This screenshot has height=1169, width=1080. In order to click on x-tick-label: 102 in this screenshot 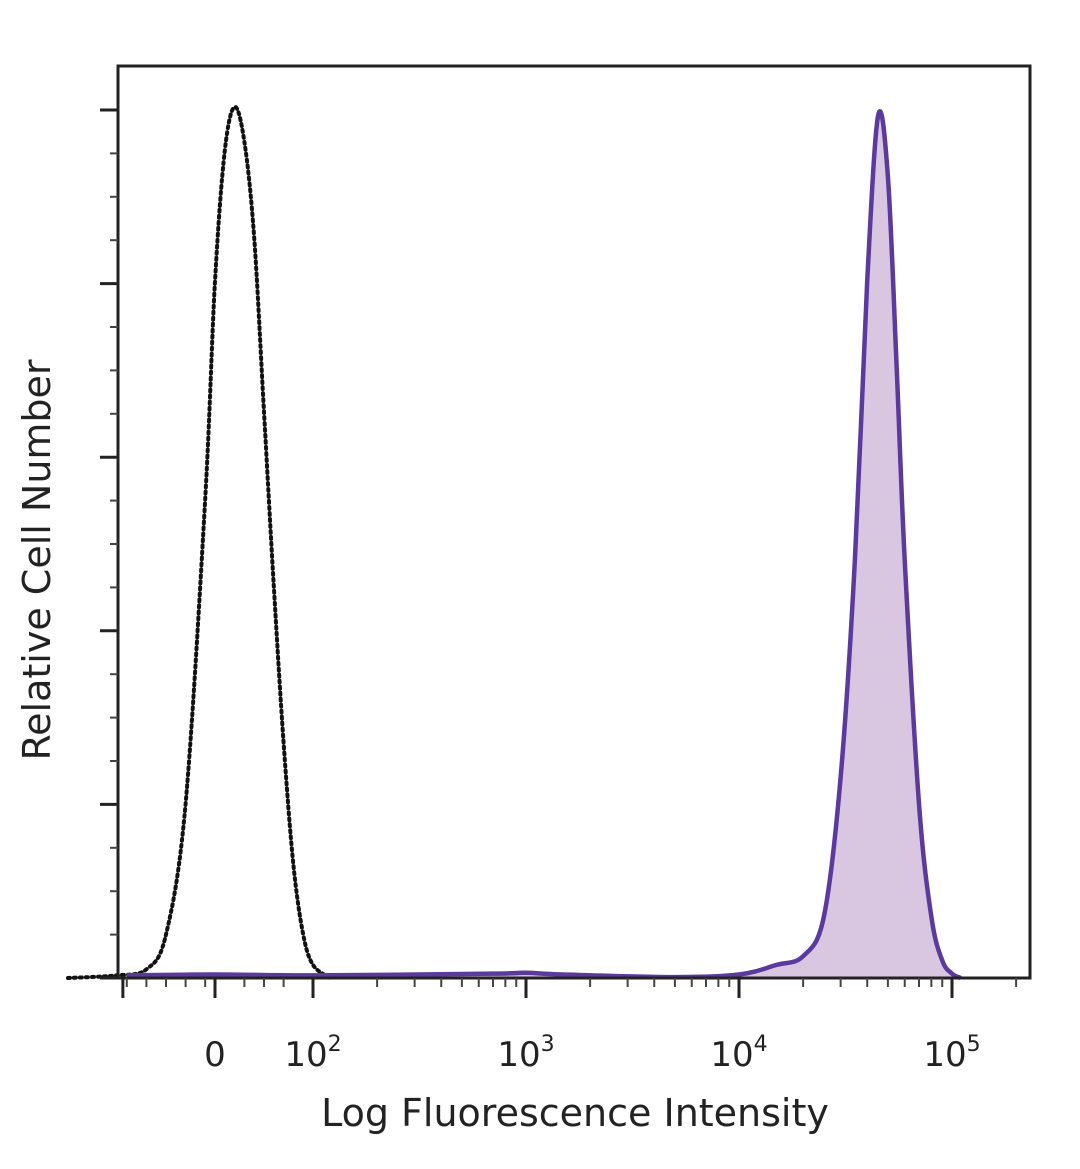, I will do `click(312, 1053)`.